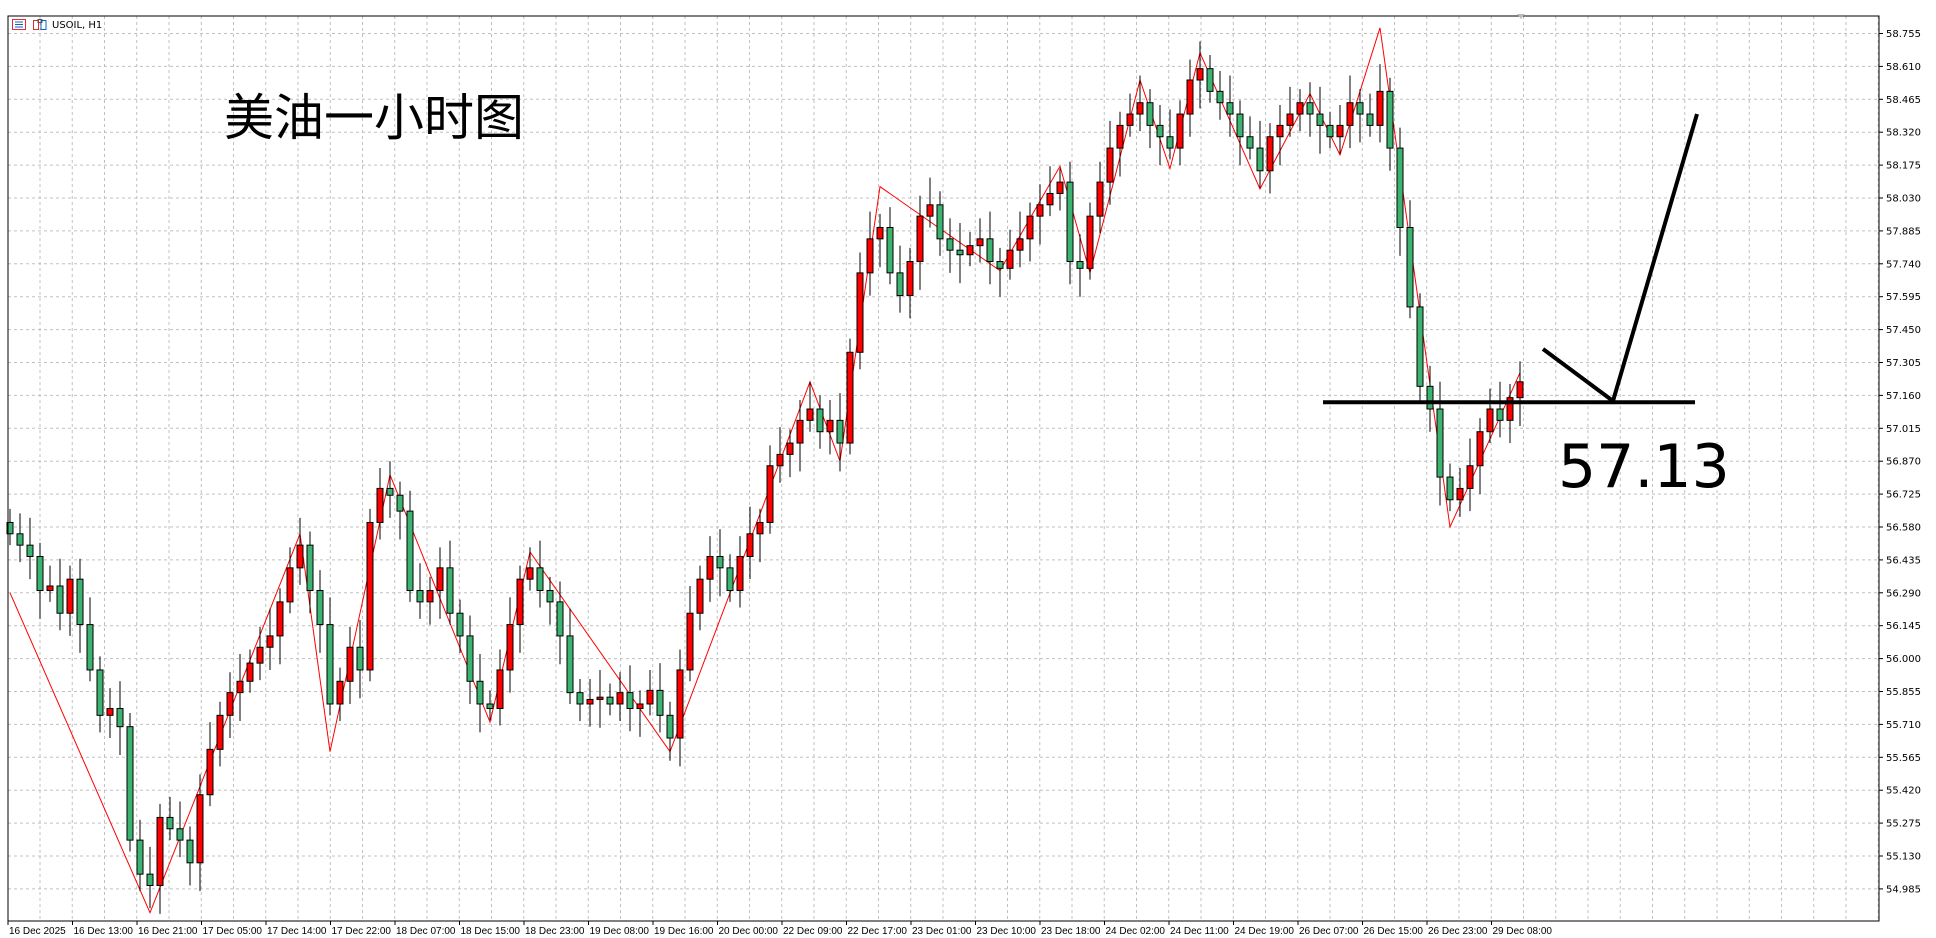 The image size is (1936, 938). Describe the element at coordinates (1458, 931) in the screenshot. I see `time-tick-label: 26 Dec 23:00` at that location.